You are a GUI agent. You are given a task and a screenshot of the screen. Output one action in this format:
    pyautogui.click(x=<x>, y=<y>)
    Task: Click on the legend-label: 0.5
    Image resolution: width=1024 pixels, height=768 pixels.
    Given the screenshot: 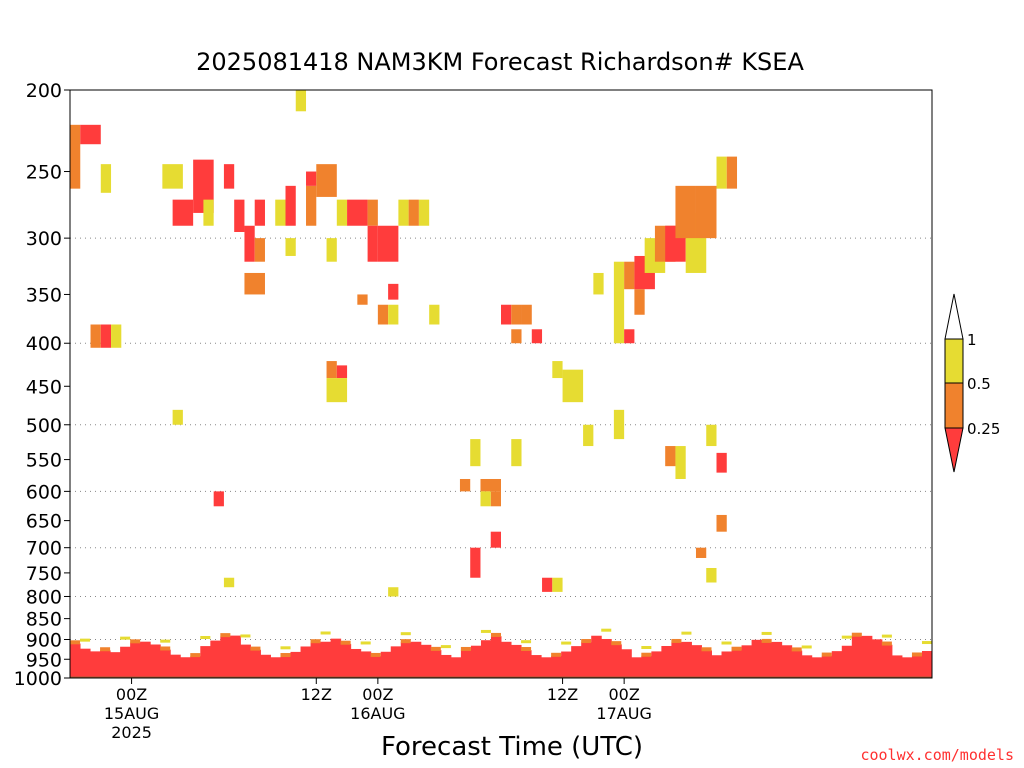 What is the action you would take?
    pyautogui.click(x=979, y=384)
    